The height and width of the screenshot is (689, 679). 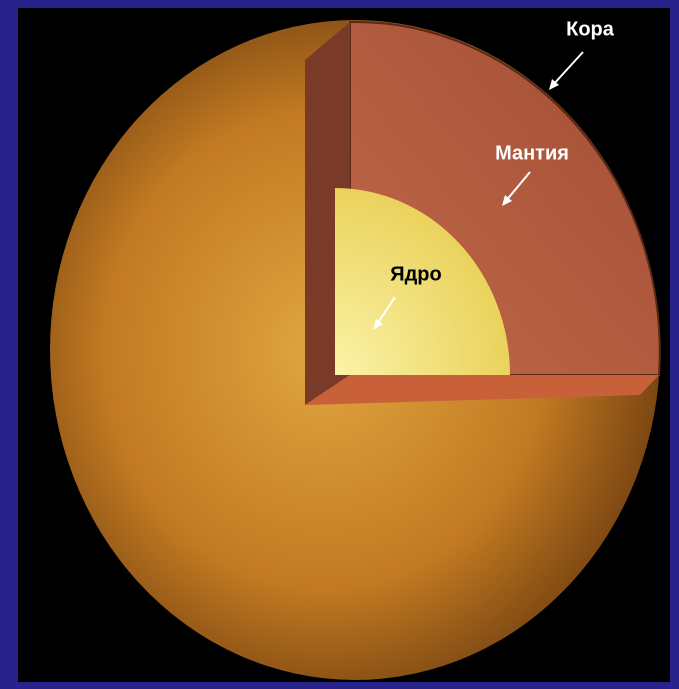 I want to click on crust-label: Кора, so click(x=590, y=29).